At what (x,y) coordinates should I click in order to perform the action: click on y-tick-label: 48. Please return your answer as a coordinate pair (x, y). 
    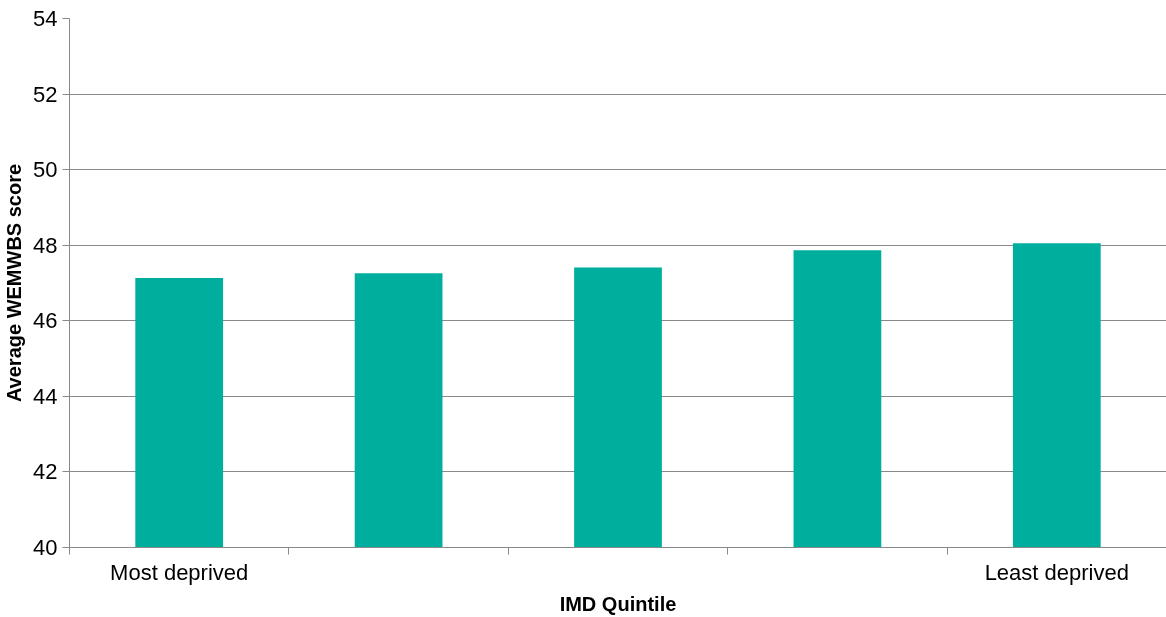
    Looking at the image, I should click on (45, 245).